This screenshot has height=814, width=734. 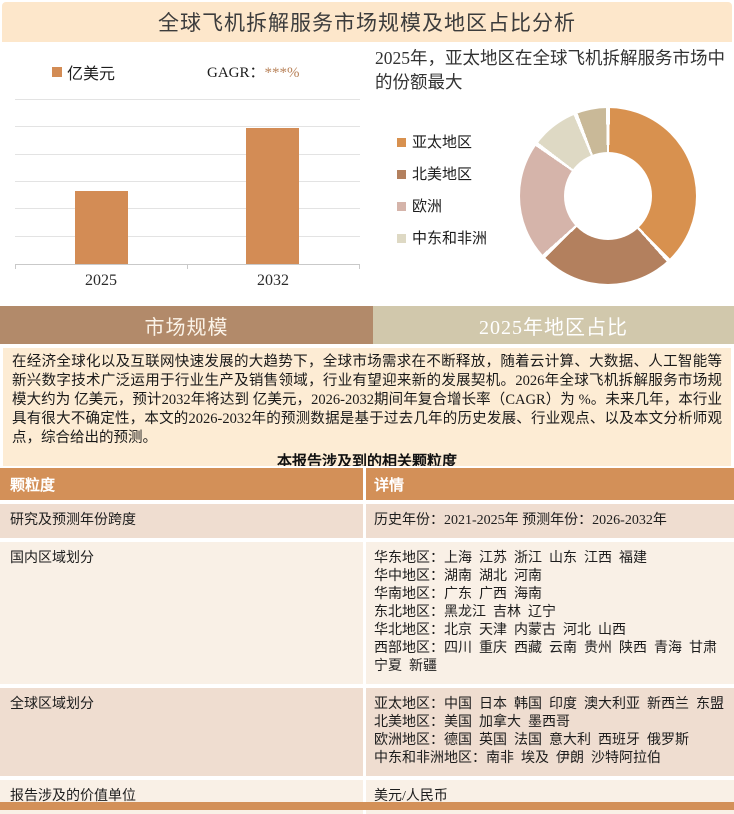 What do you see at coordinates (273, 280) in the screenshot?
I see `x-tick-label-2032: 2032` at bounding box center [273, 280].